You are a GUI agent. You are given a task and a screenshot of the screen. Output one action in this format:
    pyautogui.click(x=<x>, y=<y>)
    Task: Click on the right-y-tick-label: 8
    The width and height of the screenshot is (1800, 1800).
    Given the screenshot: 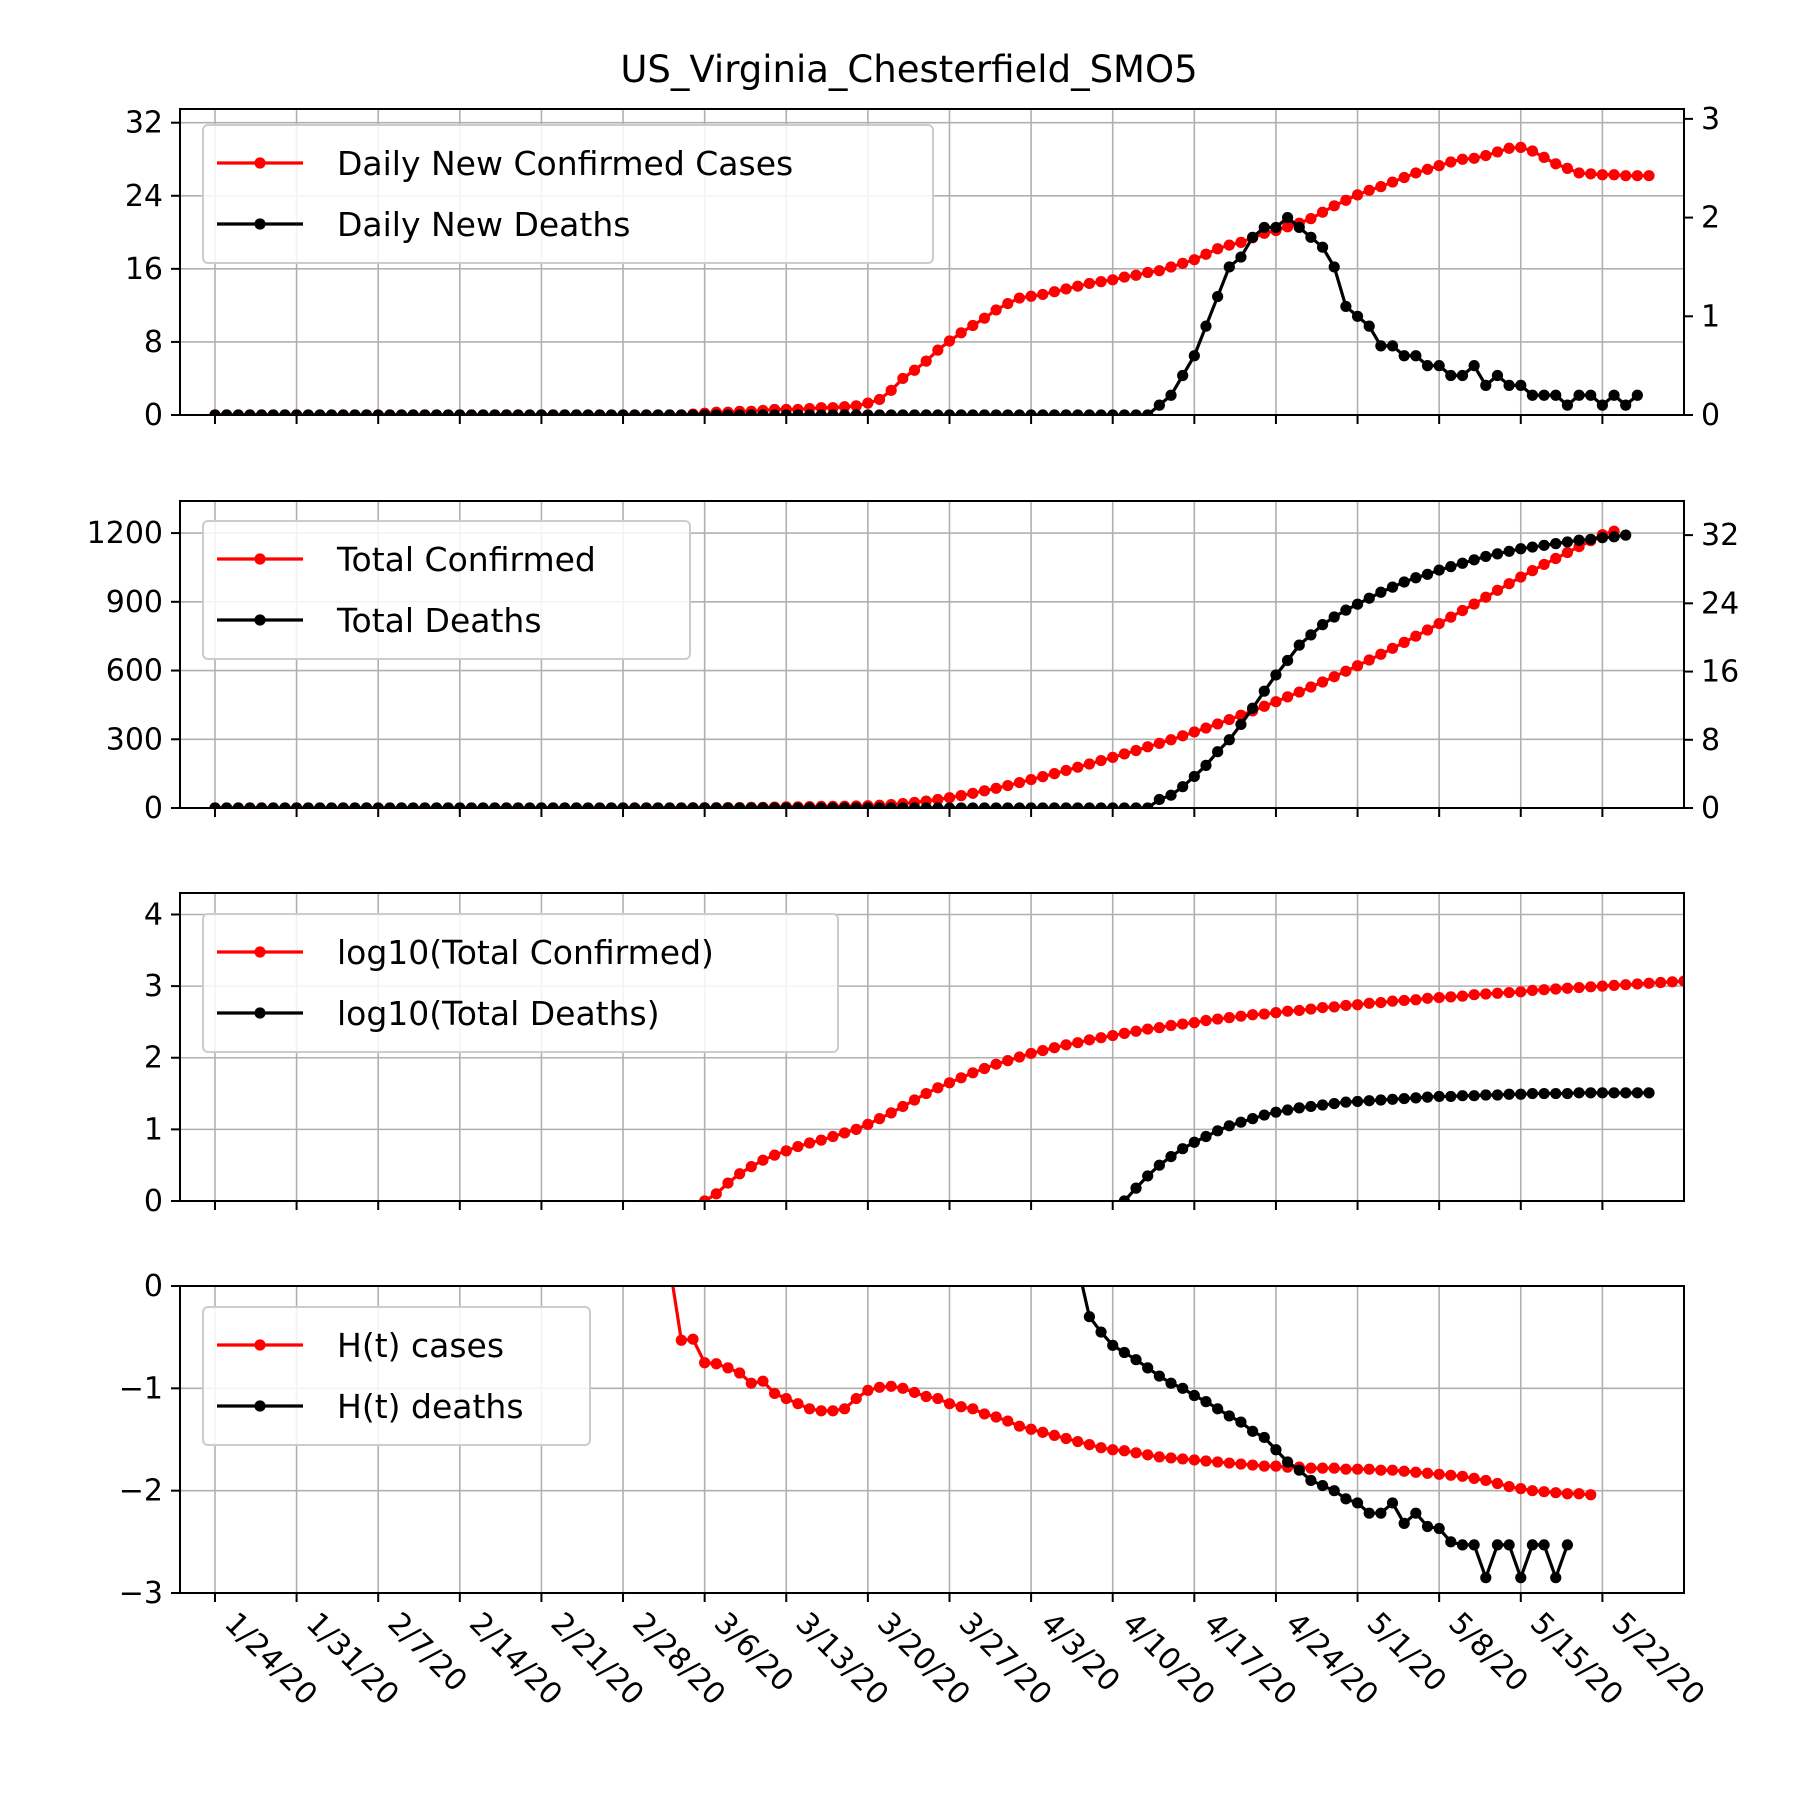 What is the action you would take?
    pyautogui.click(x=1710, y=740)
    